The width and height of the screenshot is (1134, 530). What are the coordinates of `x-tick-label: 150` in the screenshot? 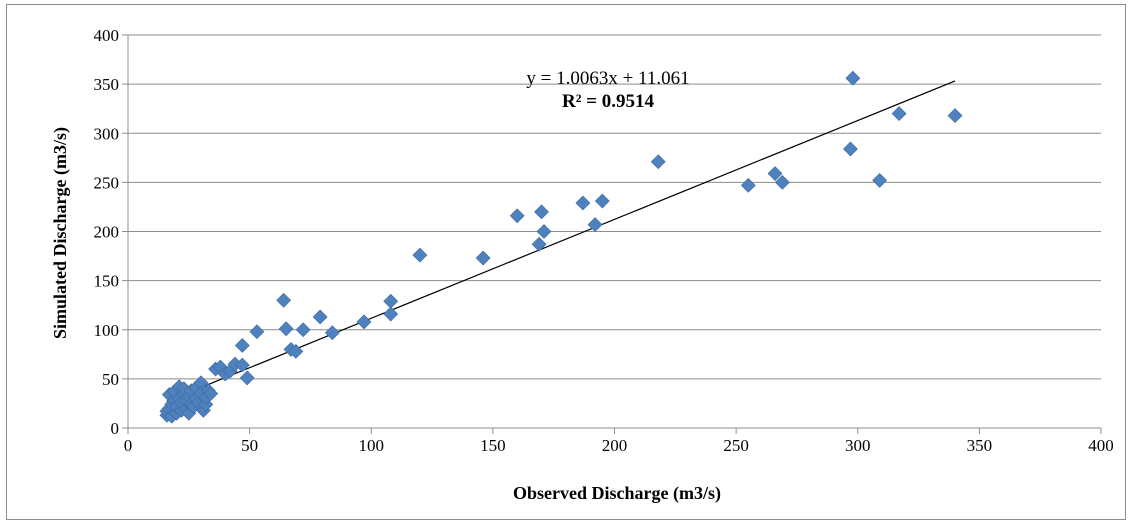 It's located at (493, 445).